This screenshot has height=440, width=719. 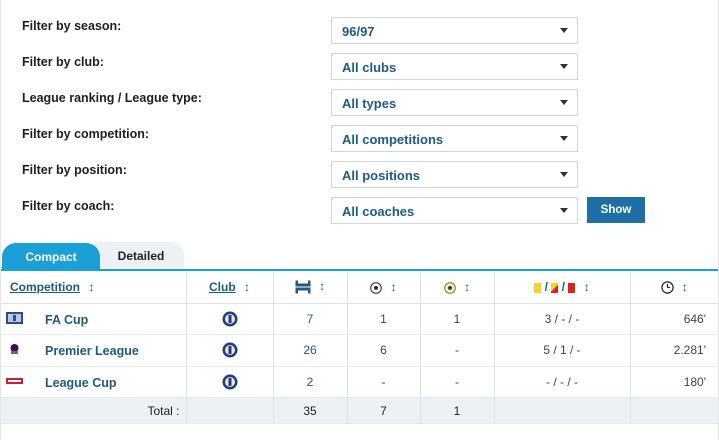 I want to click on total-club-cell, so click(x=230, y=410).